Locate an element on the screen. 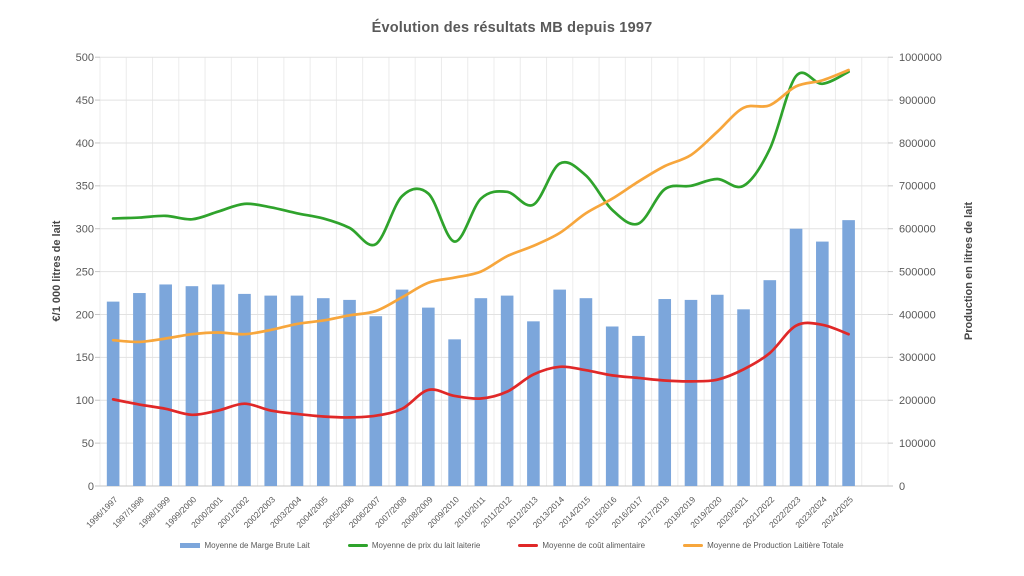 Image resolution: width=1024 pixels, height=576 pixels. bar-2013/2014 is located at coordinates (559, 387).